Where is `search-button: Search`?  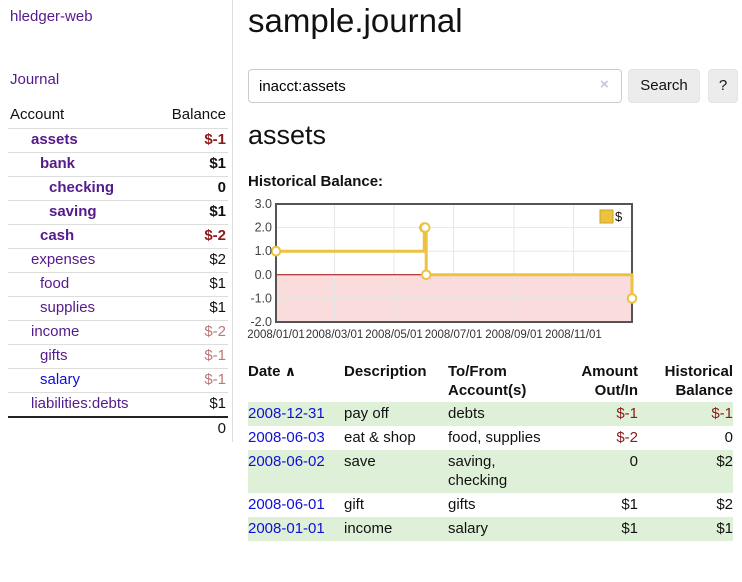
search-button: Search is located at coordinates (664, 86).